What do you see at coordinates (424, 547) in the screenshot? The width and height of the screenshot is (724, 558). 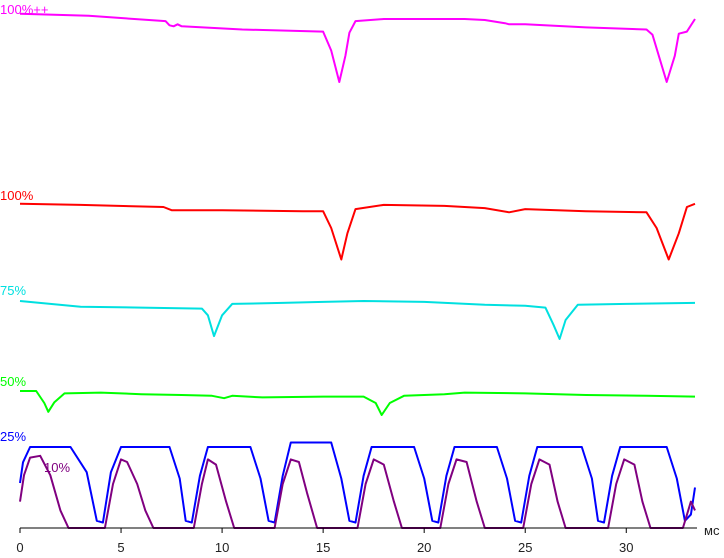 I see `x-tick-label: 20` at bounding box center [424, 547].